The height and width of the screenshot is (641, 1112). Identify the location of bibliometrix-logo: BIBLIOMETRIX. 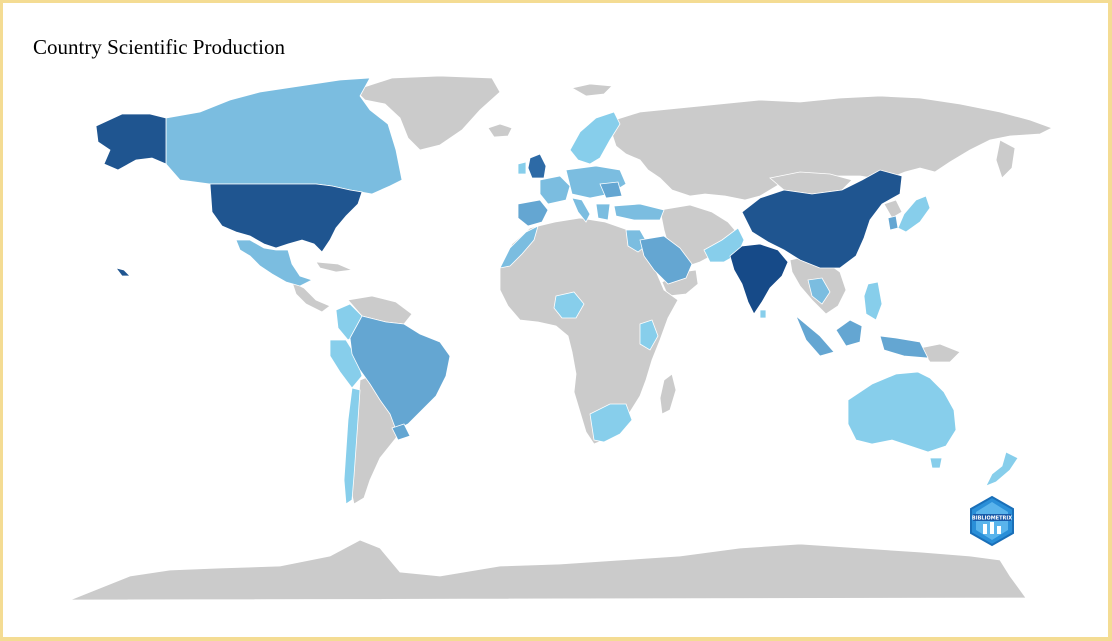
(992, 521).